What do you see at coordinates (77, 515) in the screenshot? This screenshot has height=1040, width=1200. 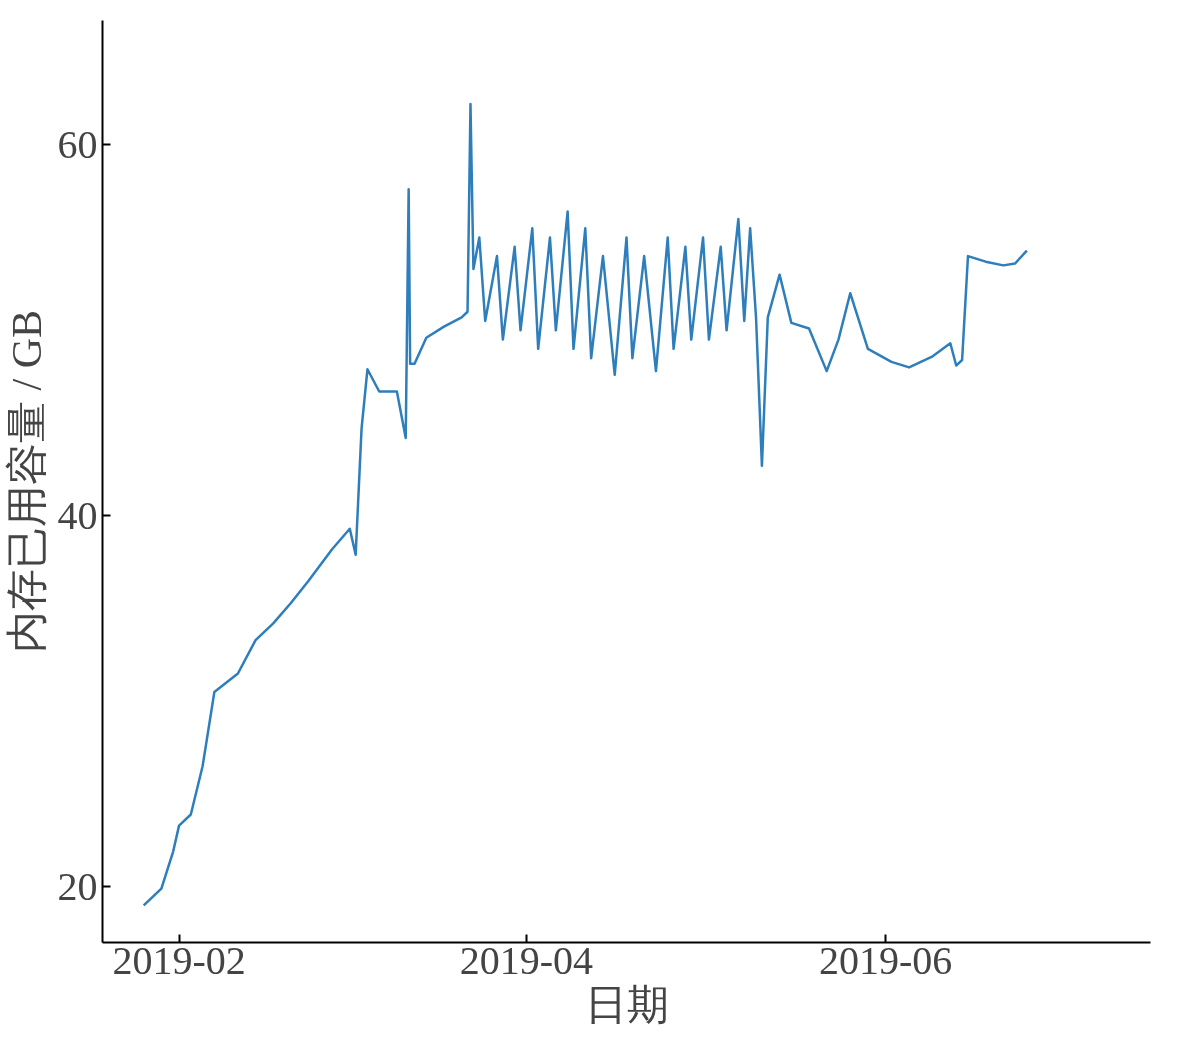 I see `y-tick-label: 40` at bounding box center [77, 515].